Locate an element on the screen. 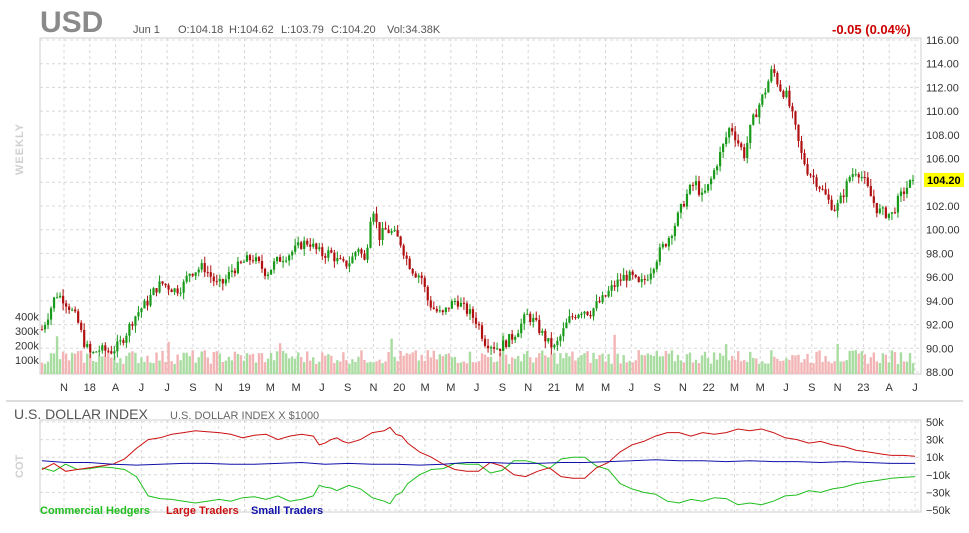 This screenshot has height=533, width=969. legend-commercial-hedgers: Commercial Hedgers is located at coordinates (95, 511).